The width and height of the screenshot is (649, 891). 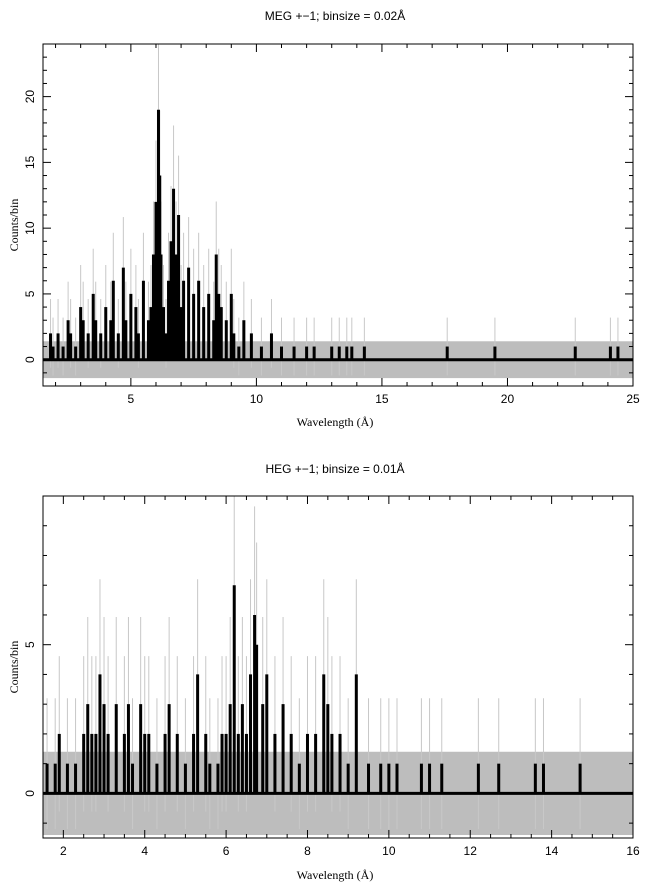 I want to click on heg-x-axis-label: Wavelength (Å), so click(x=335, y=875).